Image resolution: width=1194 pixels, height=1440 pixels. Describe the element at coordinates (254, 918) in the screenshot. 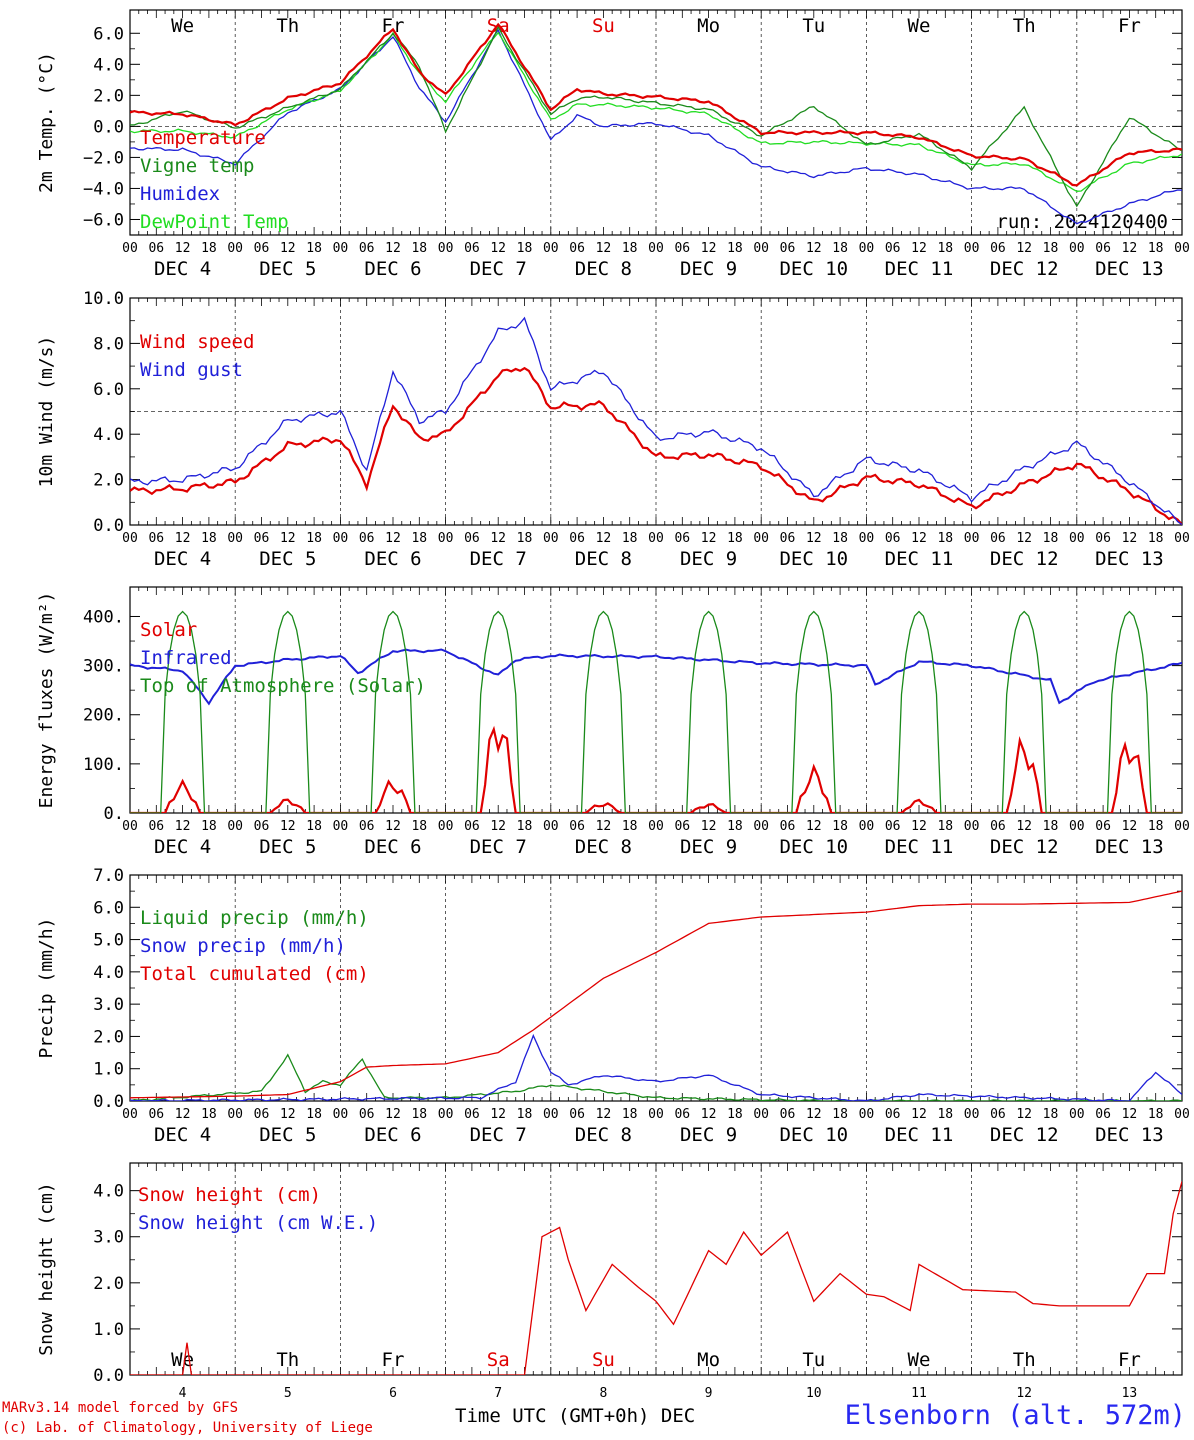

I see `legend-entry: Liquid precip (mm/h)` at that location.